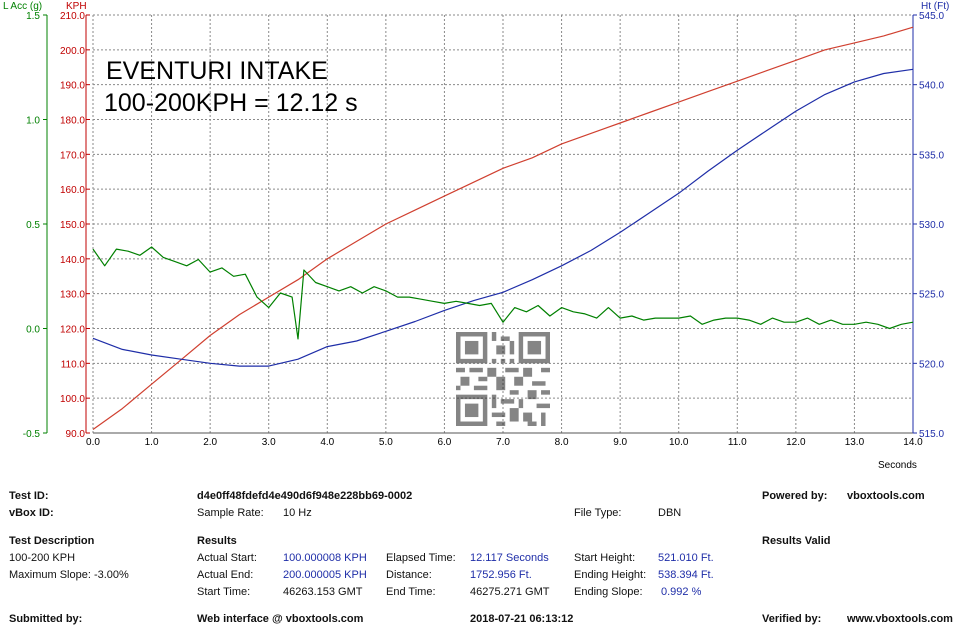 Image resolution: width=960 pixels, height=634 pixels. Describe the element at coordinates (76, 434) in the screenshot. I see `kph-tick-label: 90.0` at that location.